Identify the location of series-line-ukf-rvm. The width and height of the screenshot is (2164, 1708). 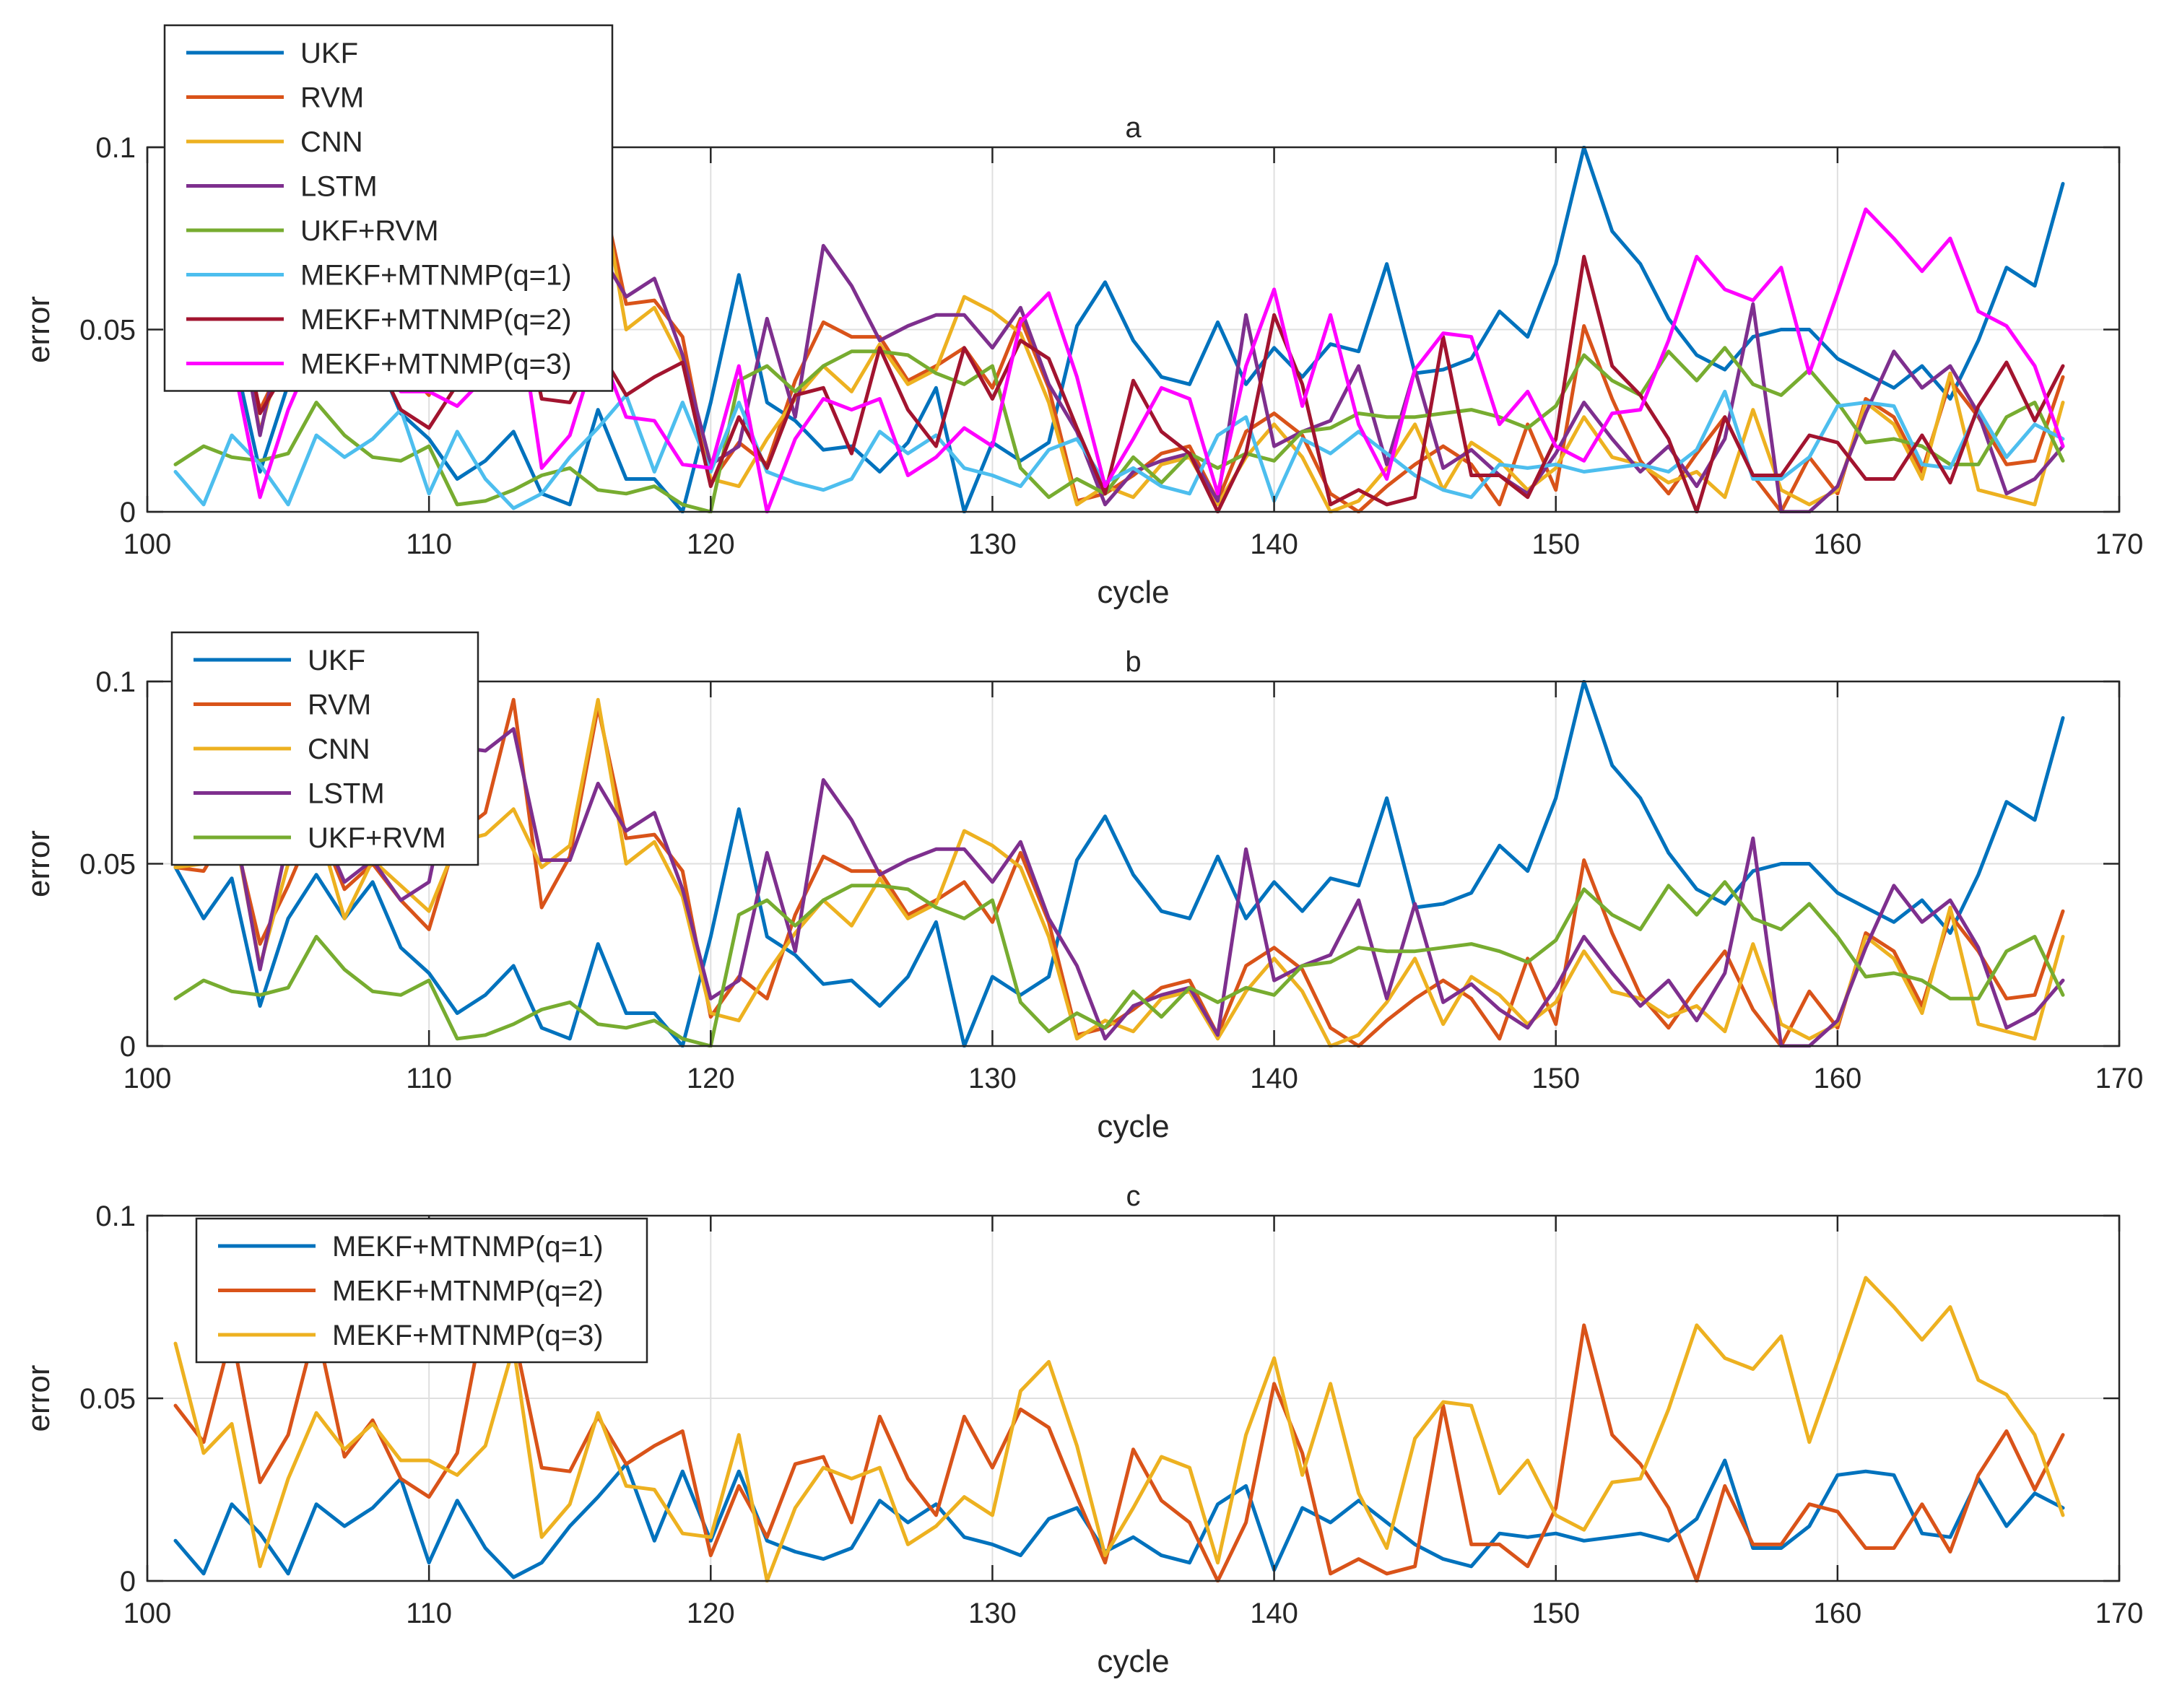
(1119, 964).